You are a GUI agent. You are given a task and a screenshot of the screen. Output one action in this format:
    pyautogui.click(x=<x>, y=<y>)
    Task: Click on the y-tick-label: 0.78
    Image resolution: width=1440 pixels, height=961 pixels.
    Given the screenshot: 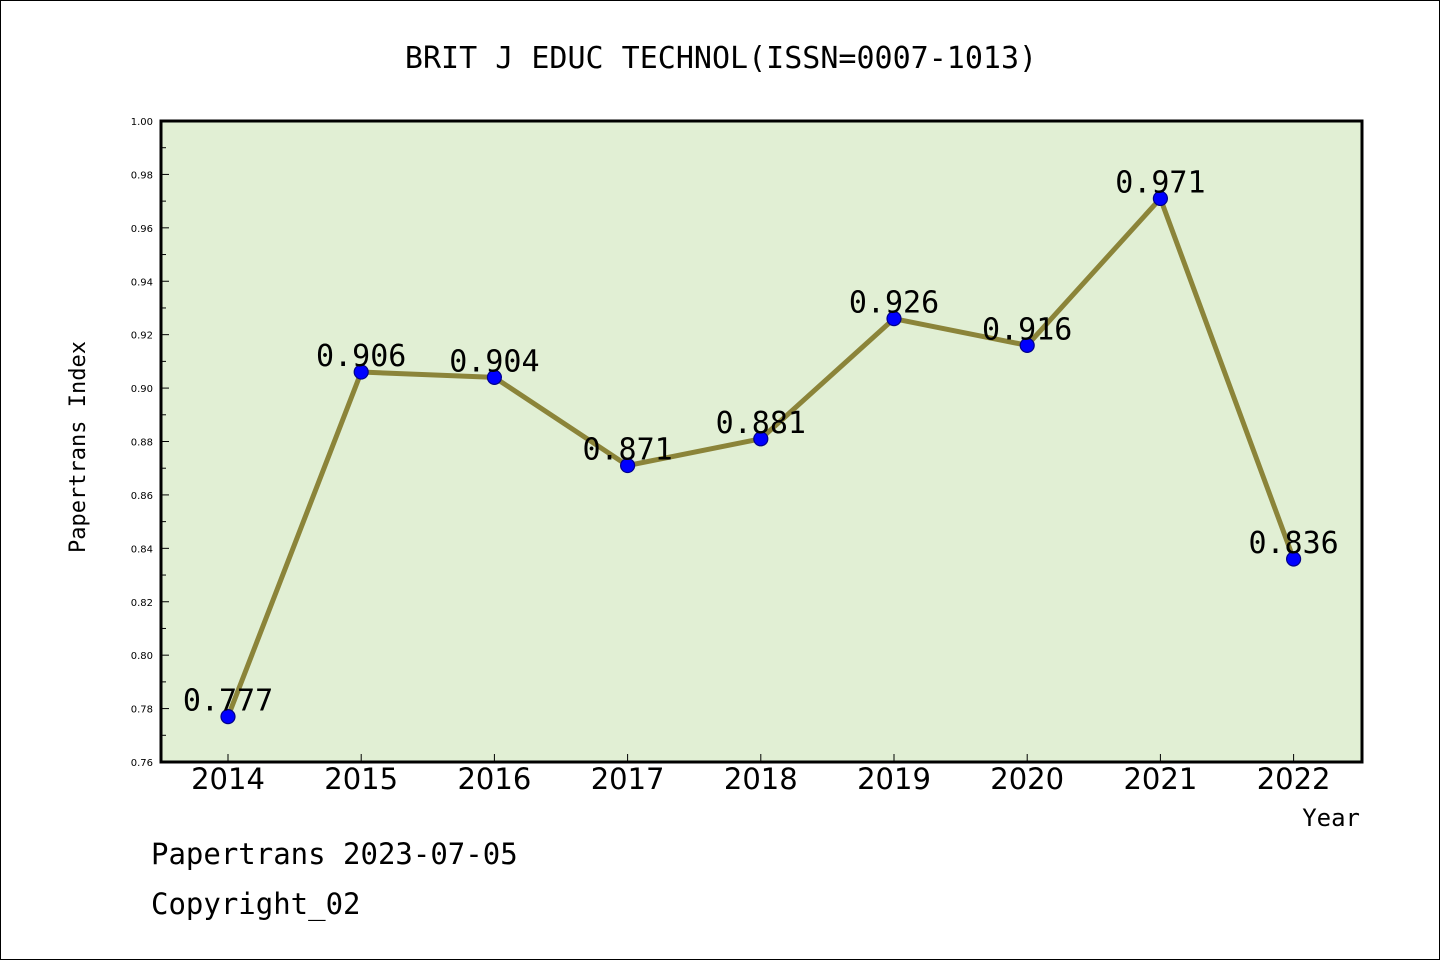 What is the action you would take?
    pyautogui.click(x=142, y=710)
    